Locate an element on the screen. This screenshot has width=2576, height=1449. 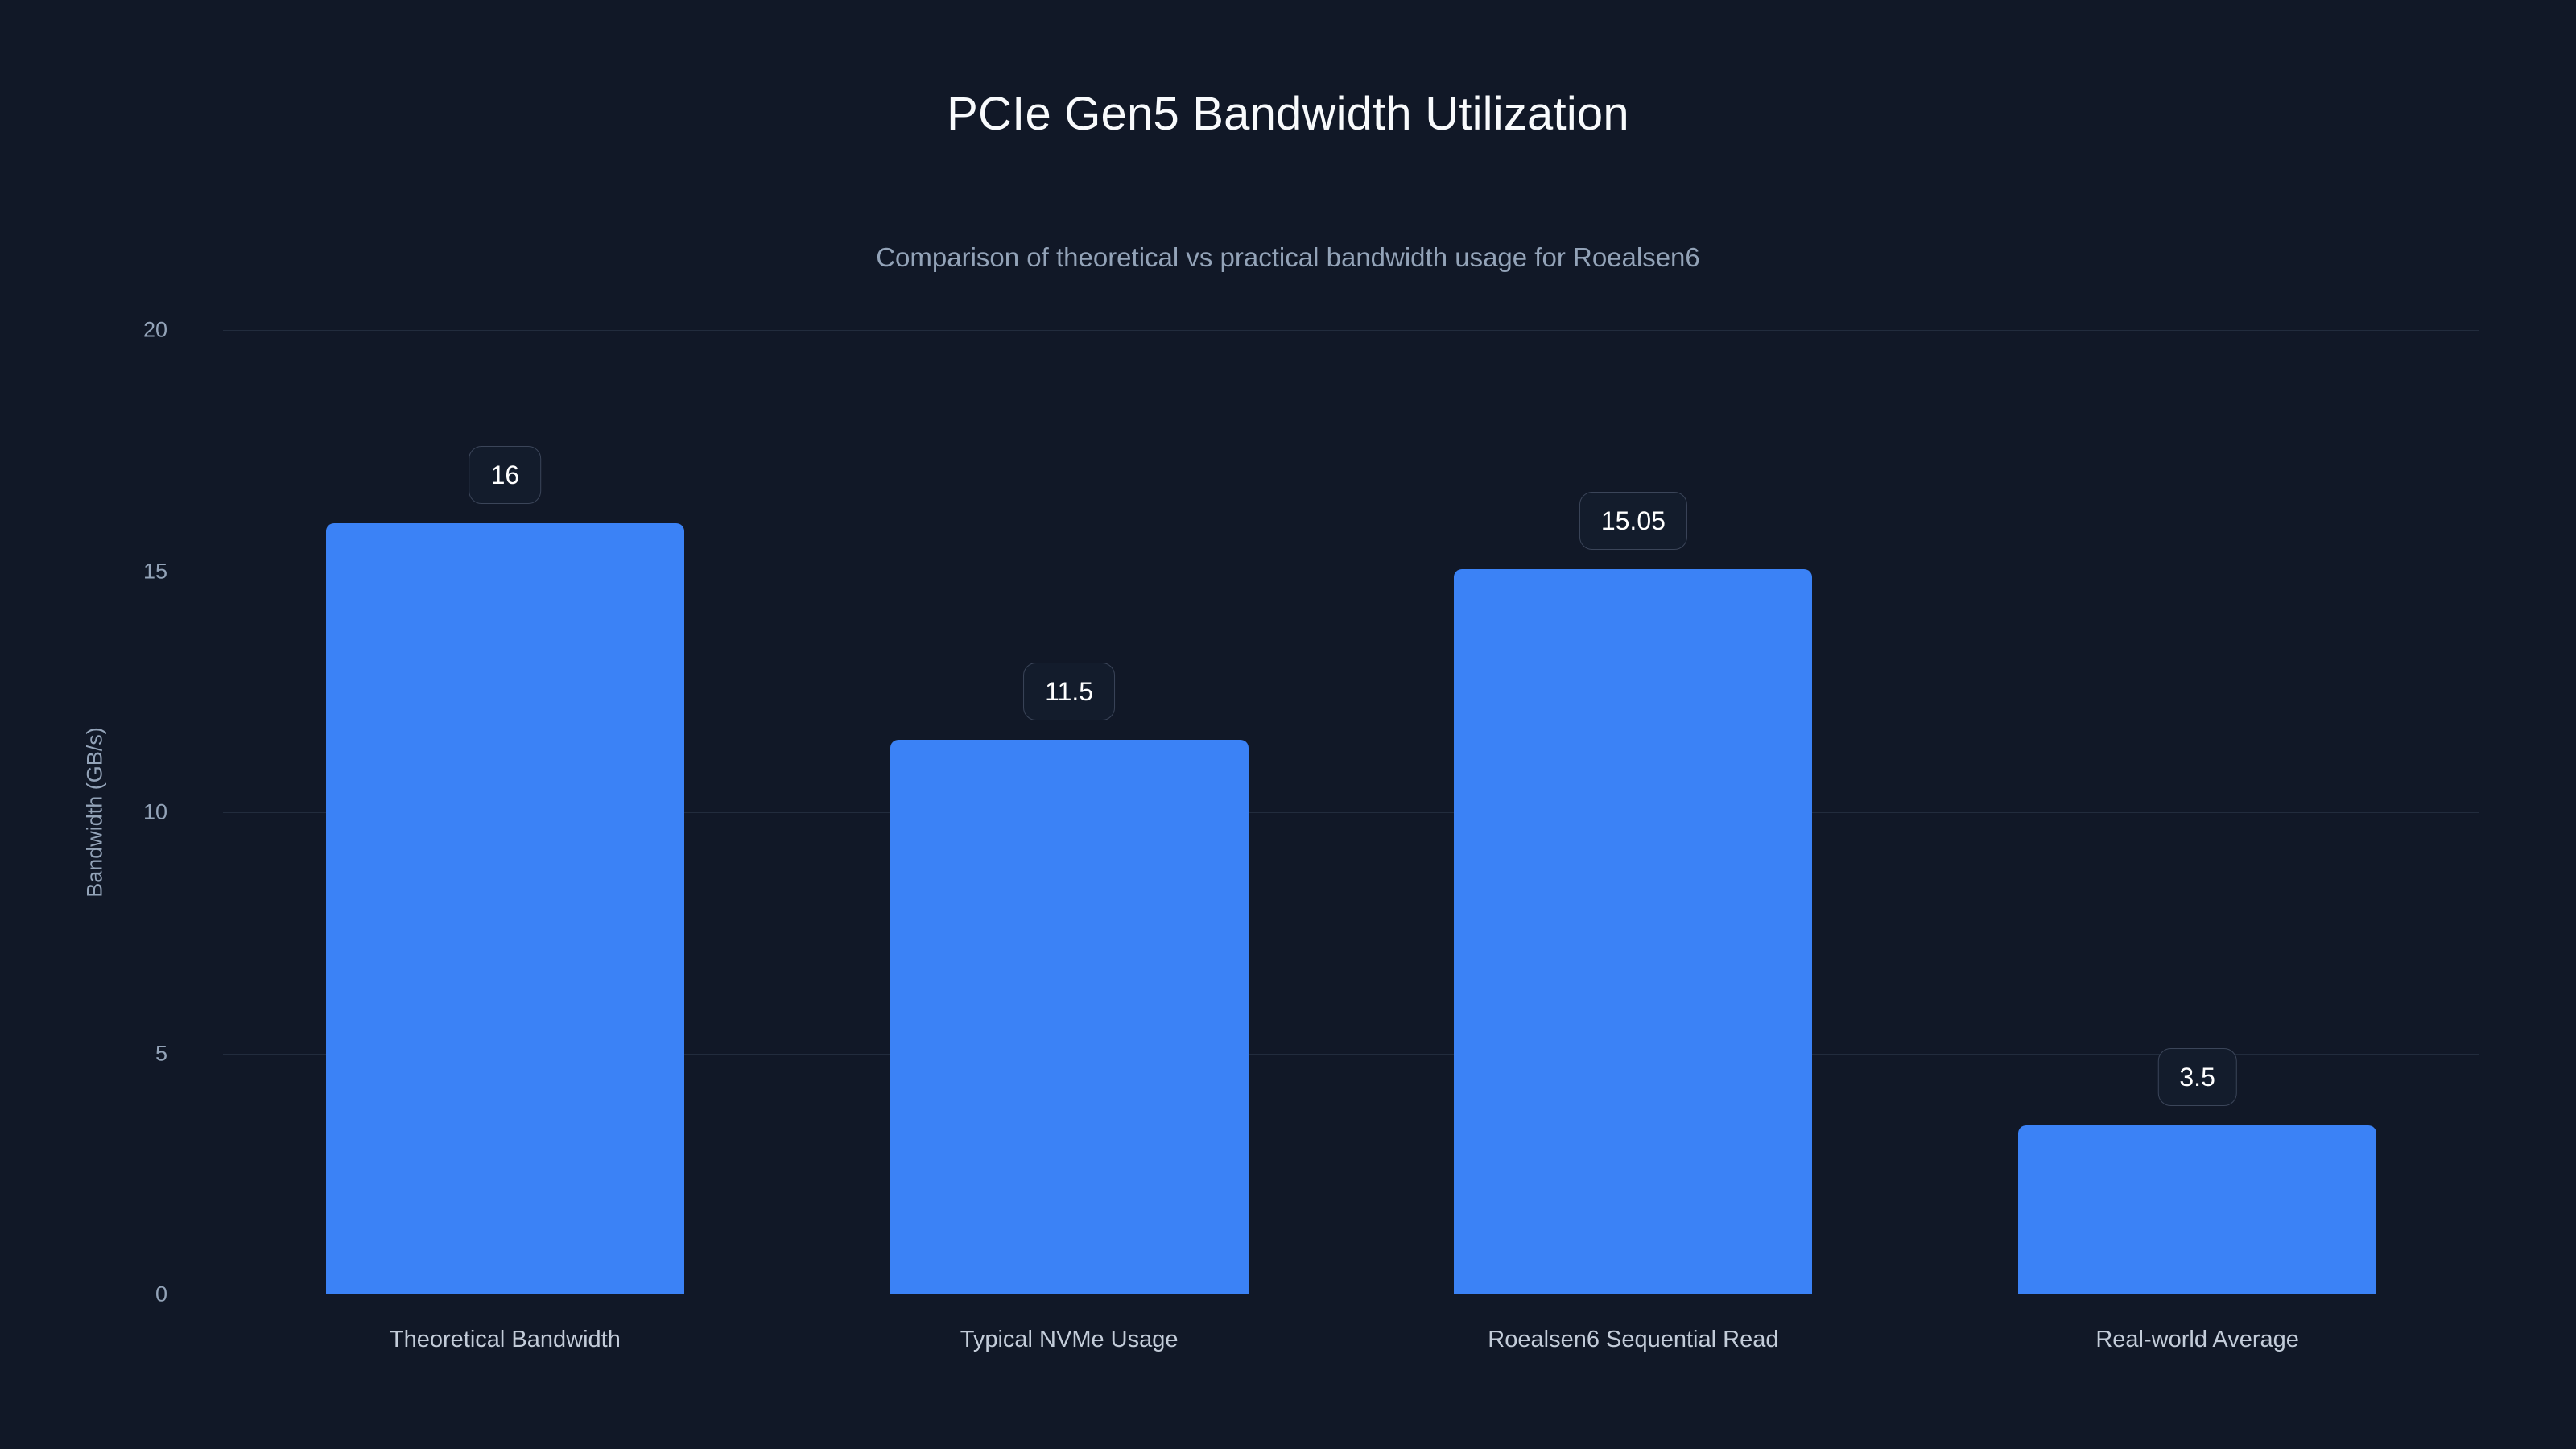
y-tick-label: 15 is located at coordinates (154, 571).